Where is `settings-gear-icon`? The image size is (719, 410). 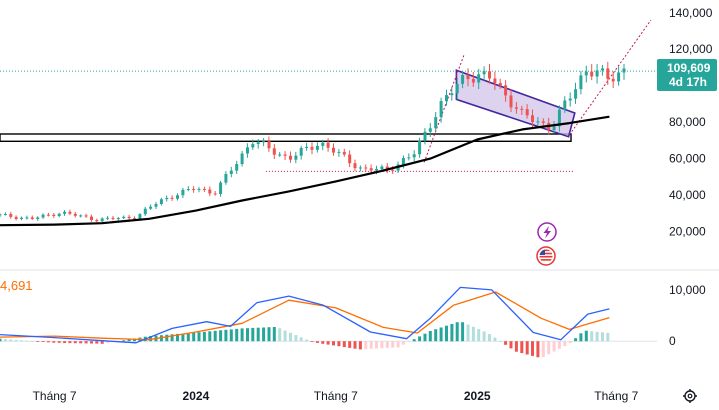 settings-gear-icon is located at coordinates (690, 396).